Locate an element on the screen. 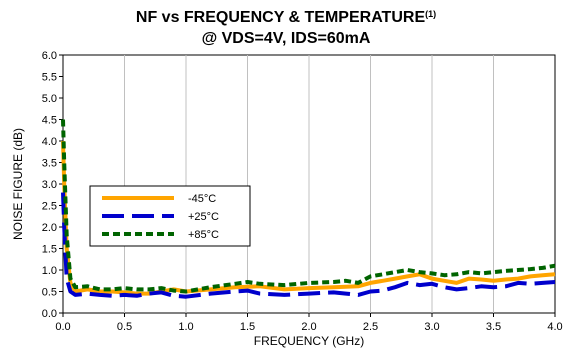  x-tick-label: 2.5 is located at coordinates (370, 327).